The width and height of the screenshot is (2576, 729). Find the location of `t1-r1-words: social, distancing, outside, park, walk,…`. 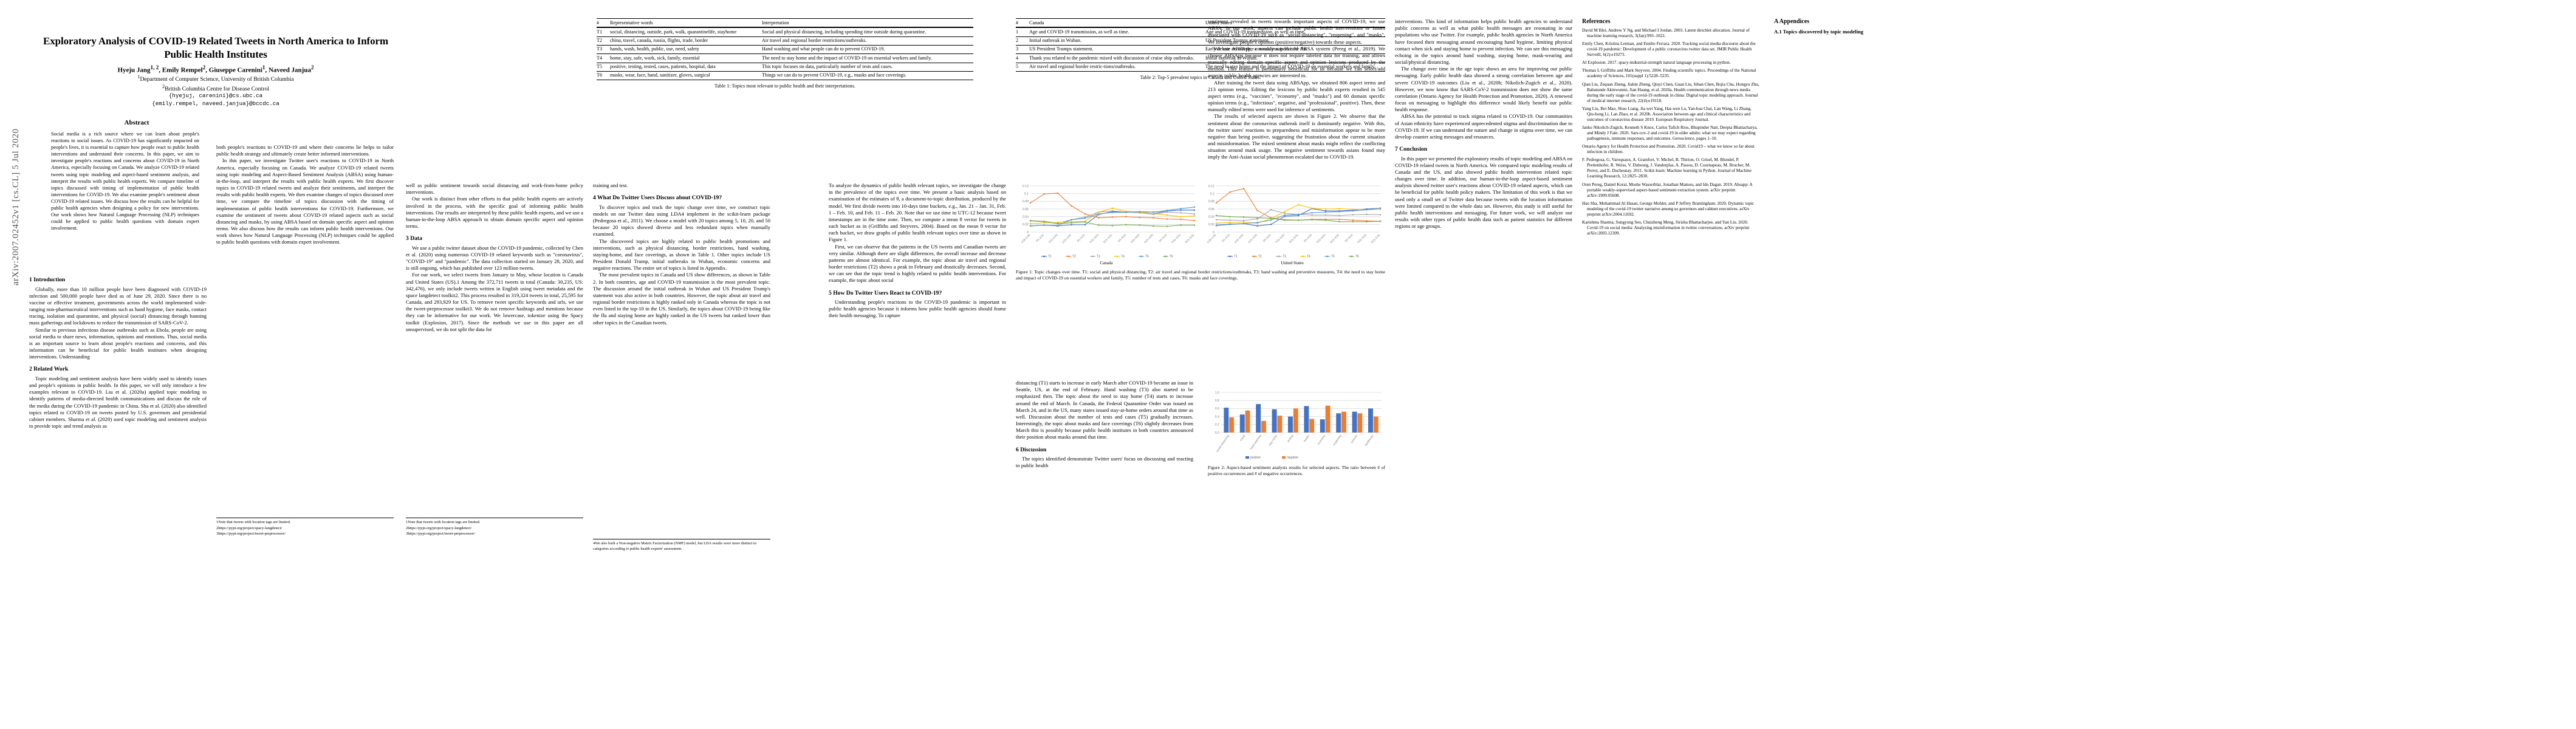

t1-r1-words: social, distancing, outside, park, walk,… is located at coordinates (673, 32).